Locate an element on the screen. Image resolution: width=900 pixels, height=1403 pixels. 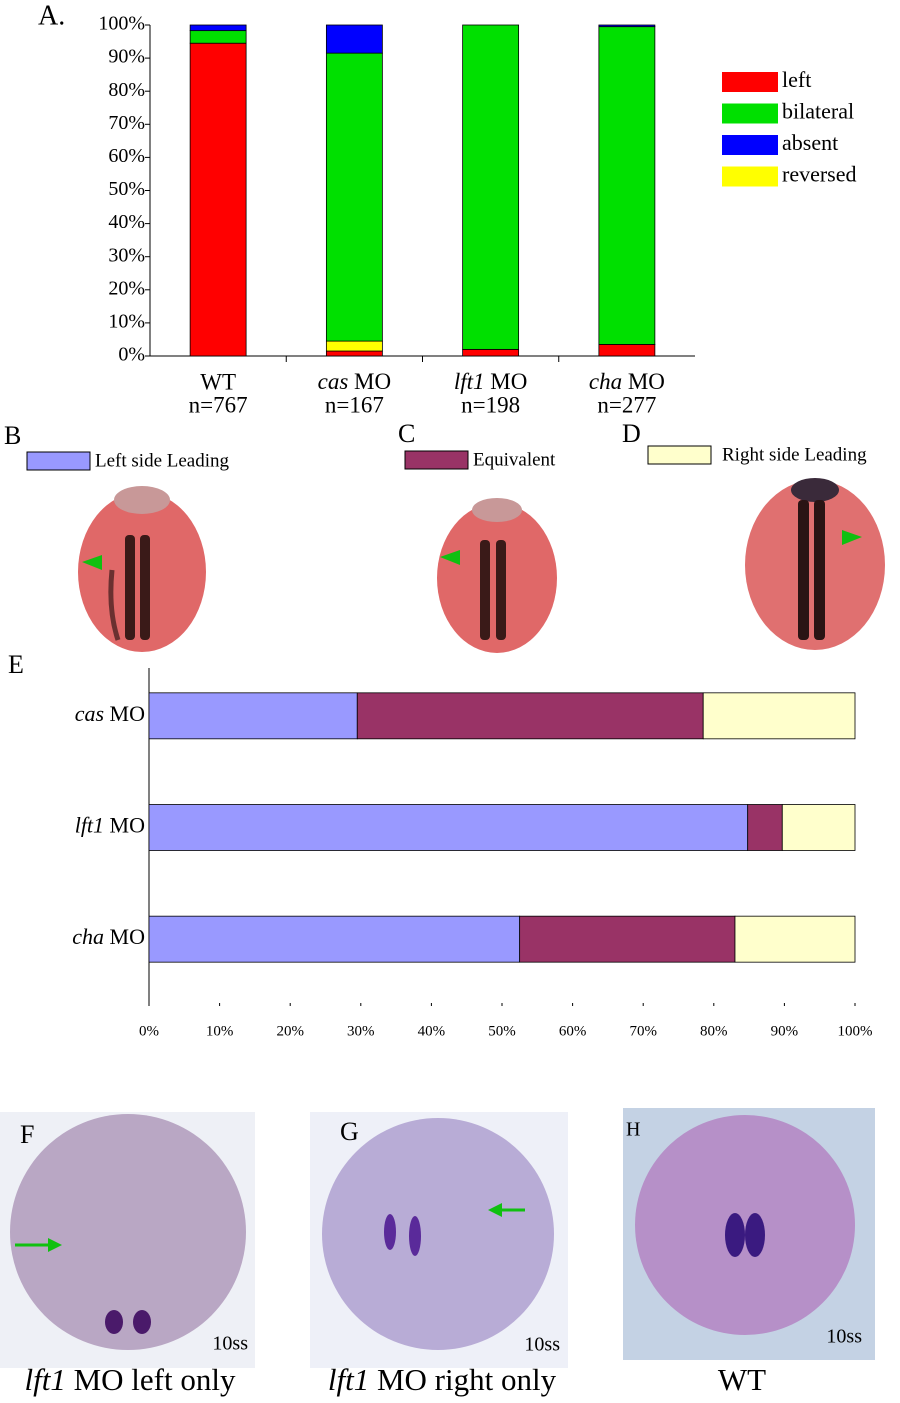
y-tick-label: 70% is located at coordinates (126, 123).